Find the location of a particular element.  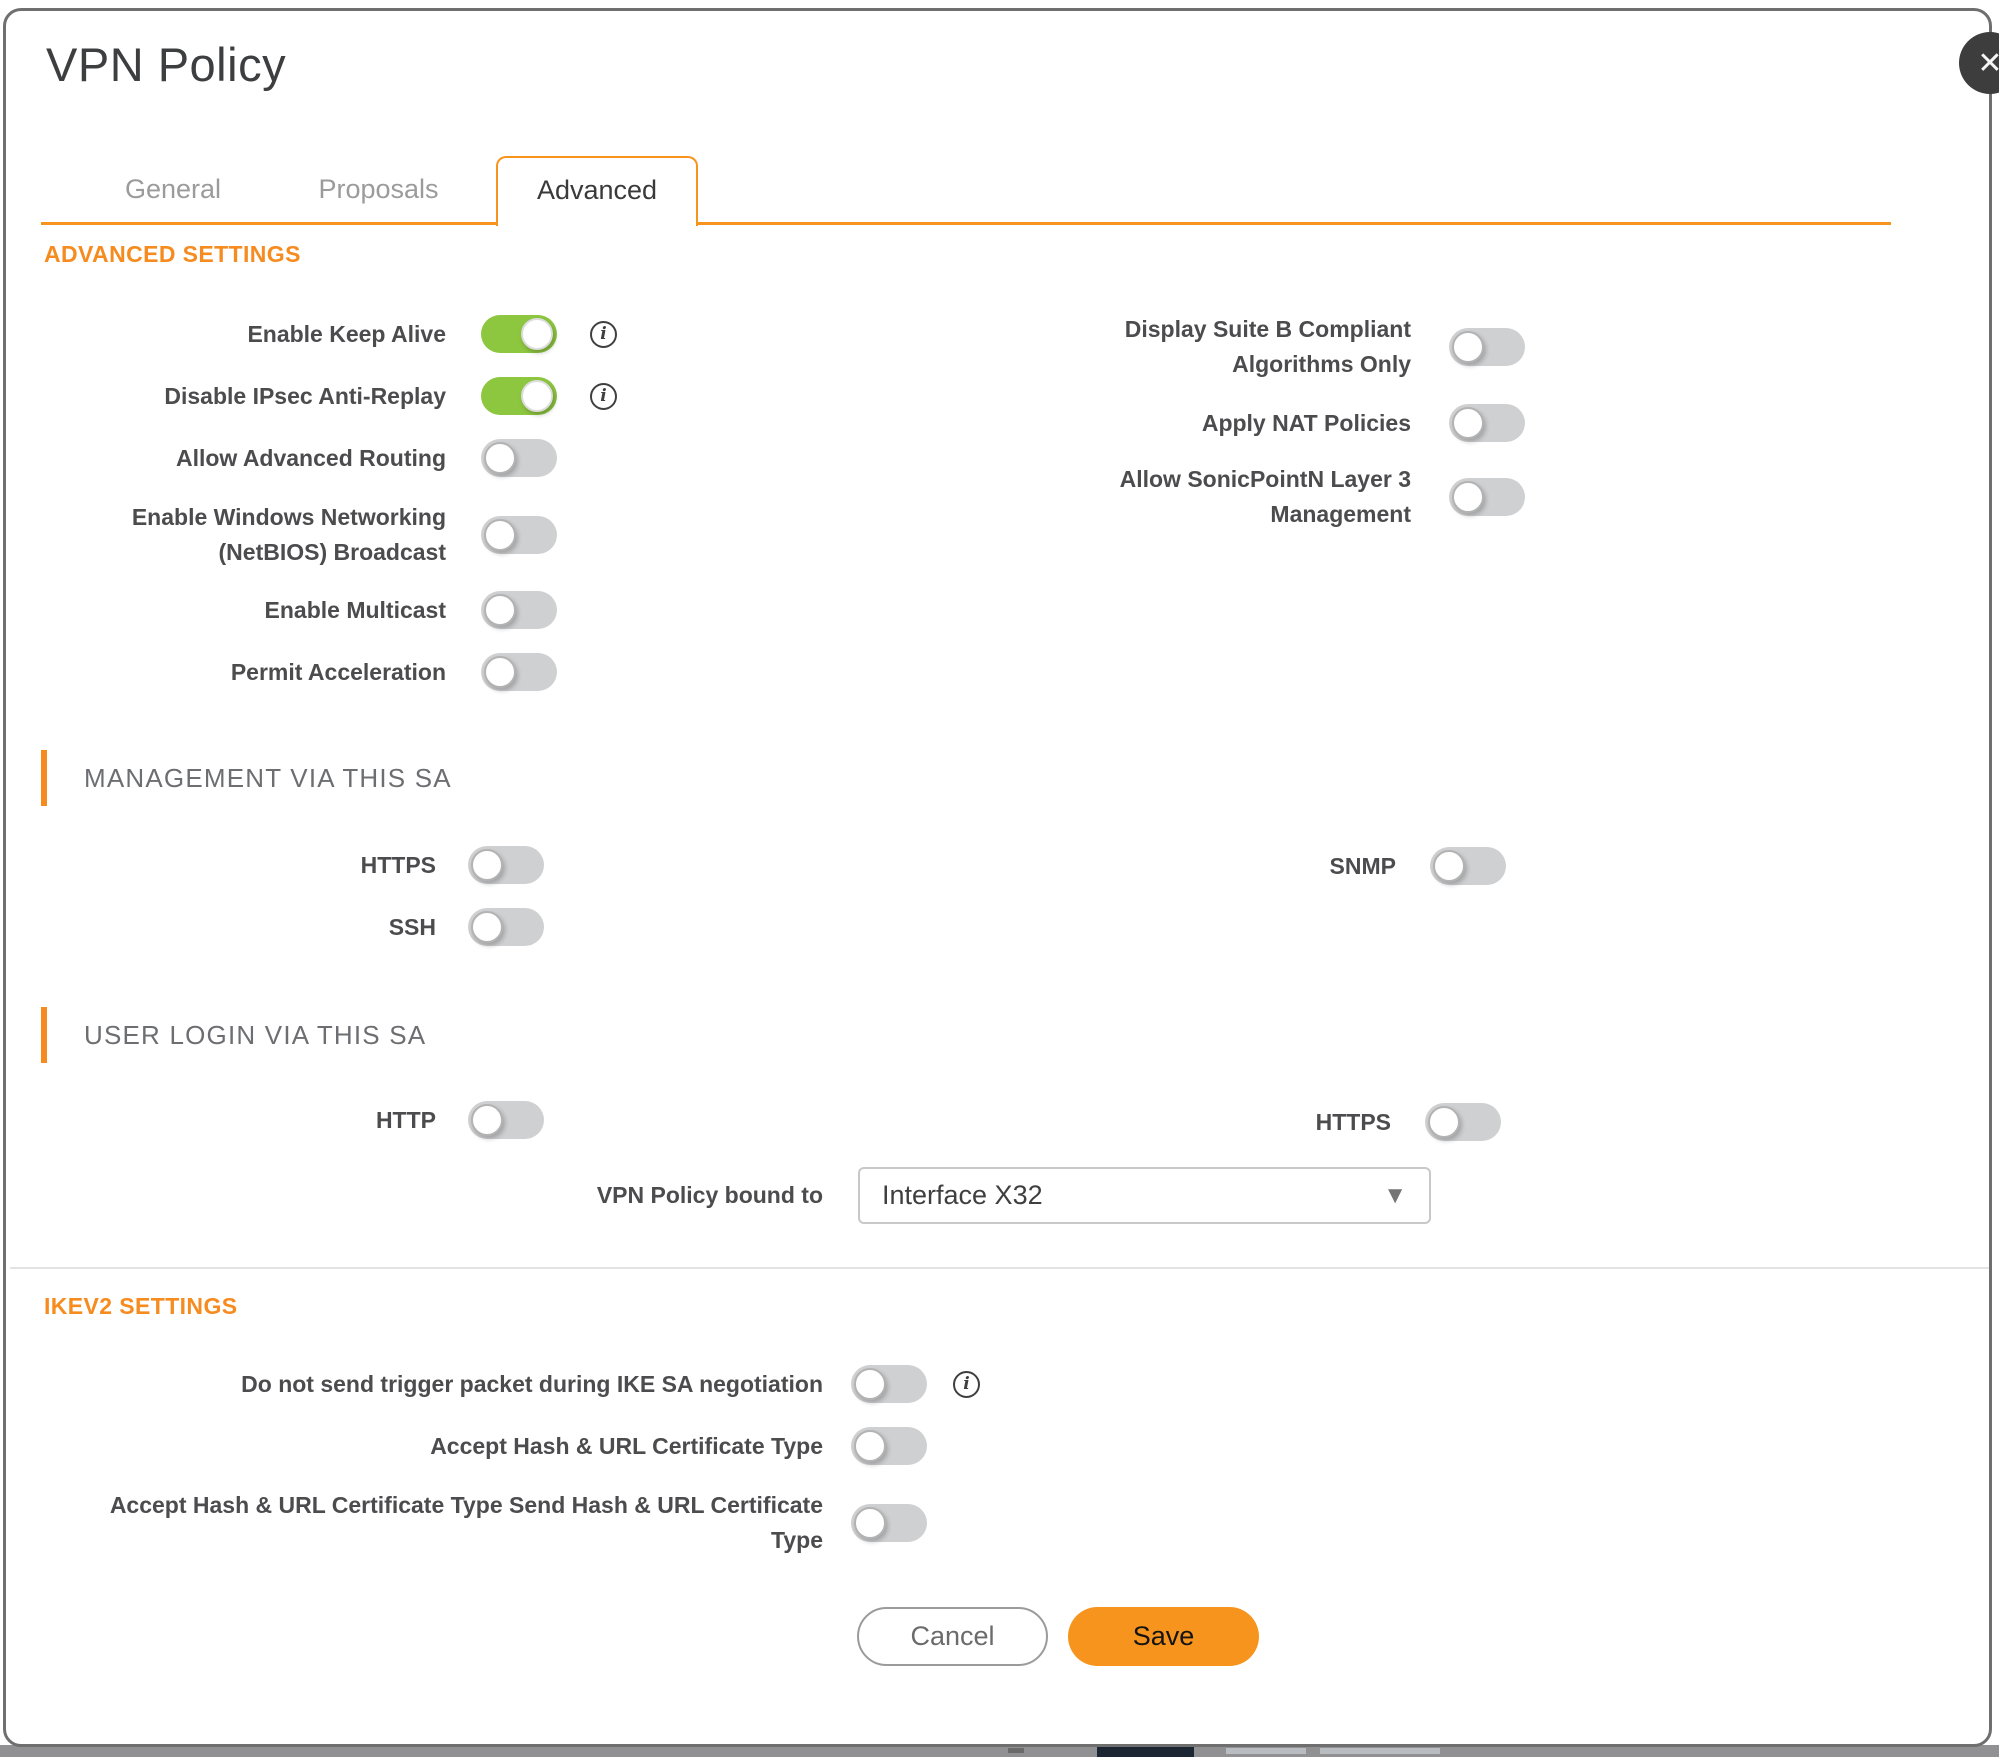

management-https-toggle is located at coordinates (506, 865).